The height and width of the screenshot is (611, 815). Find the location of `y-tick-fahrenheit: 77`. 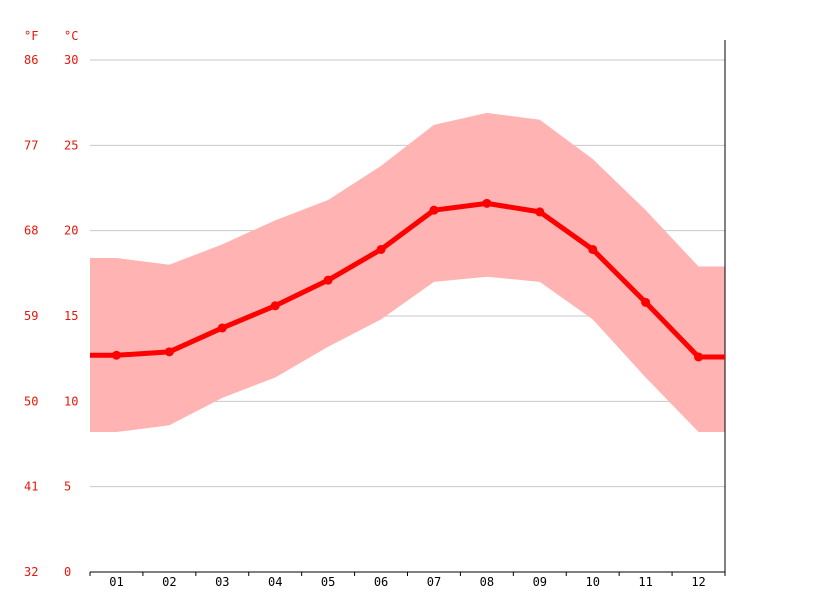

y-tick-fahrenheit: 77 is located at coordinates (31, 145).